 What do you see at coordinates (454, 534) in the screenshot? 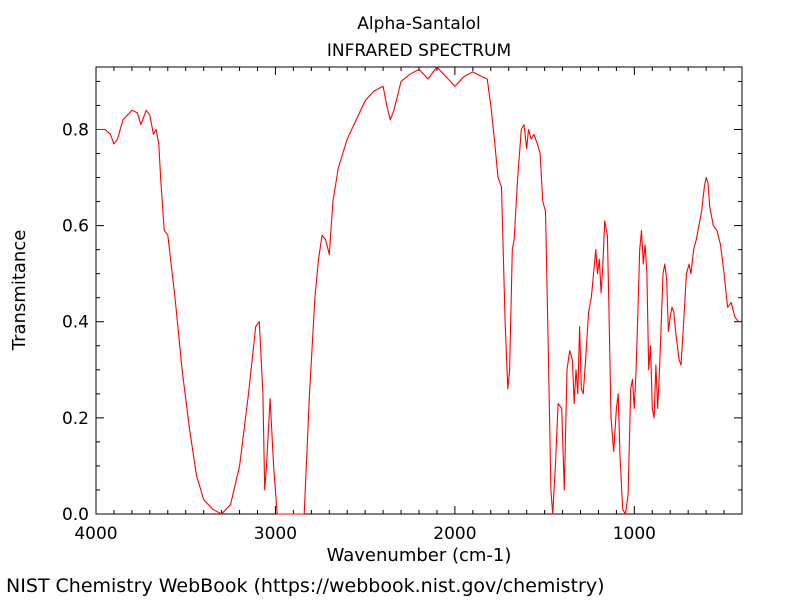
I see `x-tick-label: 2000` at bounding box center [454, 534].